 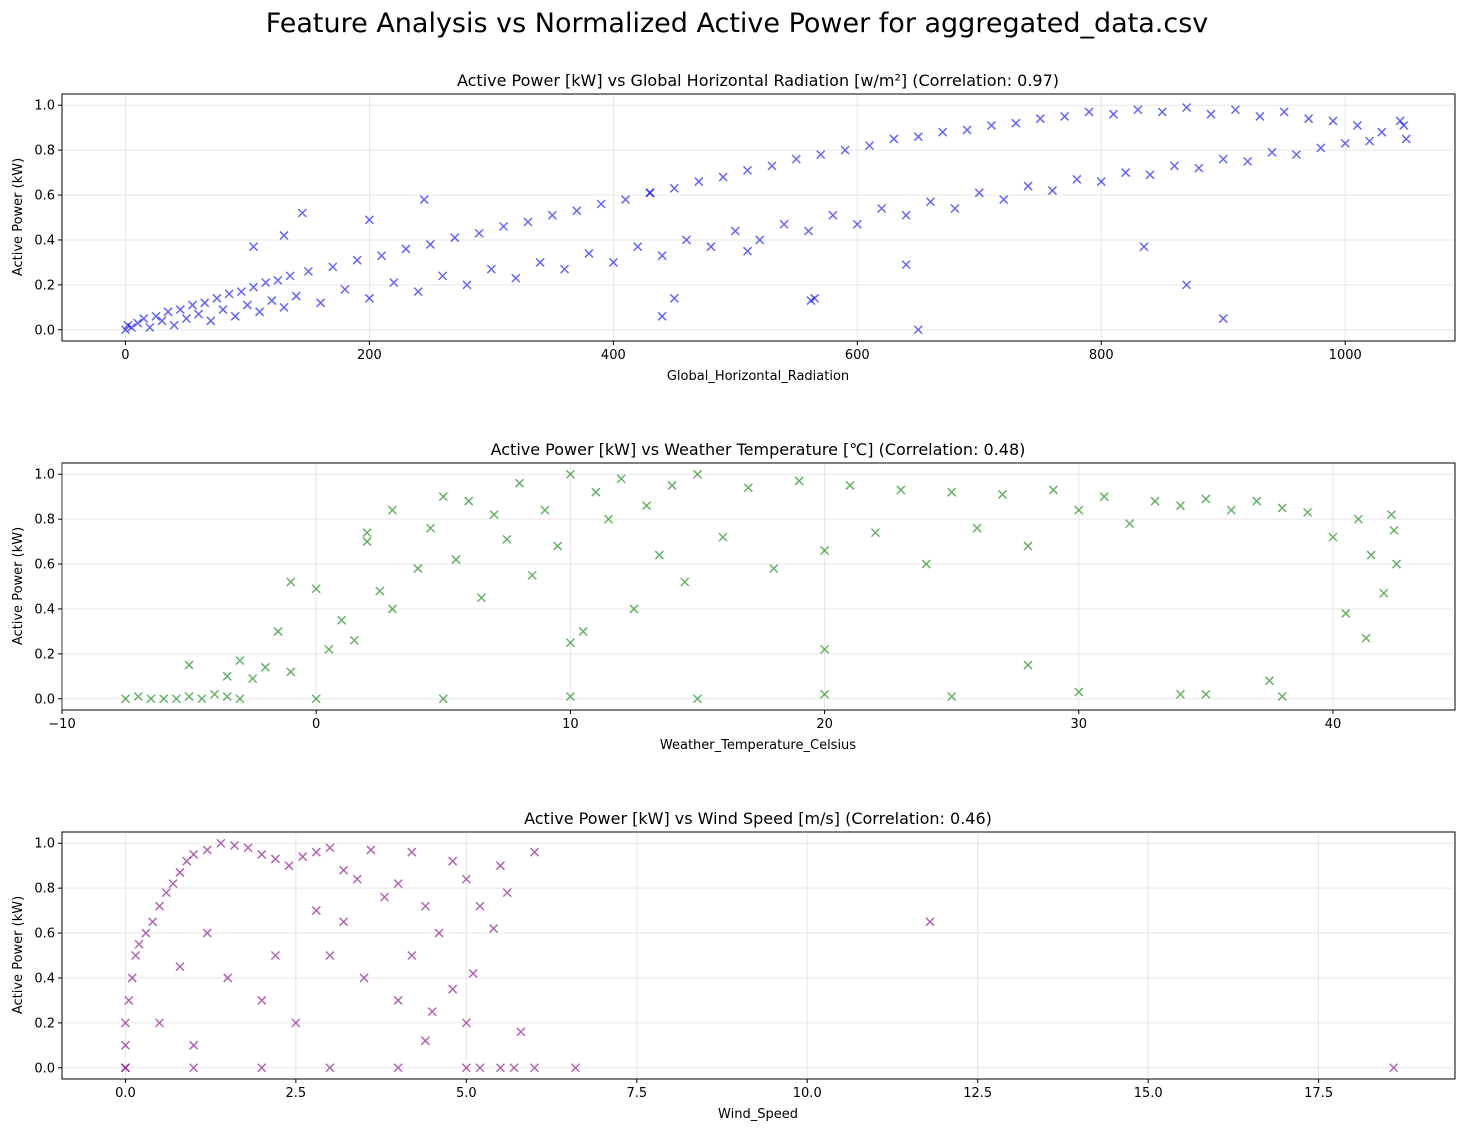 I want to click on y-tick-label: 1.0, so click(x=44, y=475).